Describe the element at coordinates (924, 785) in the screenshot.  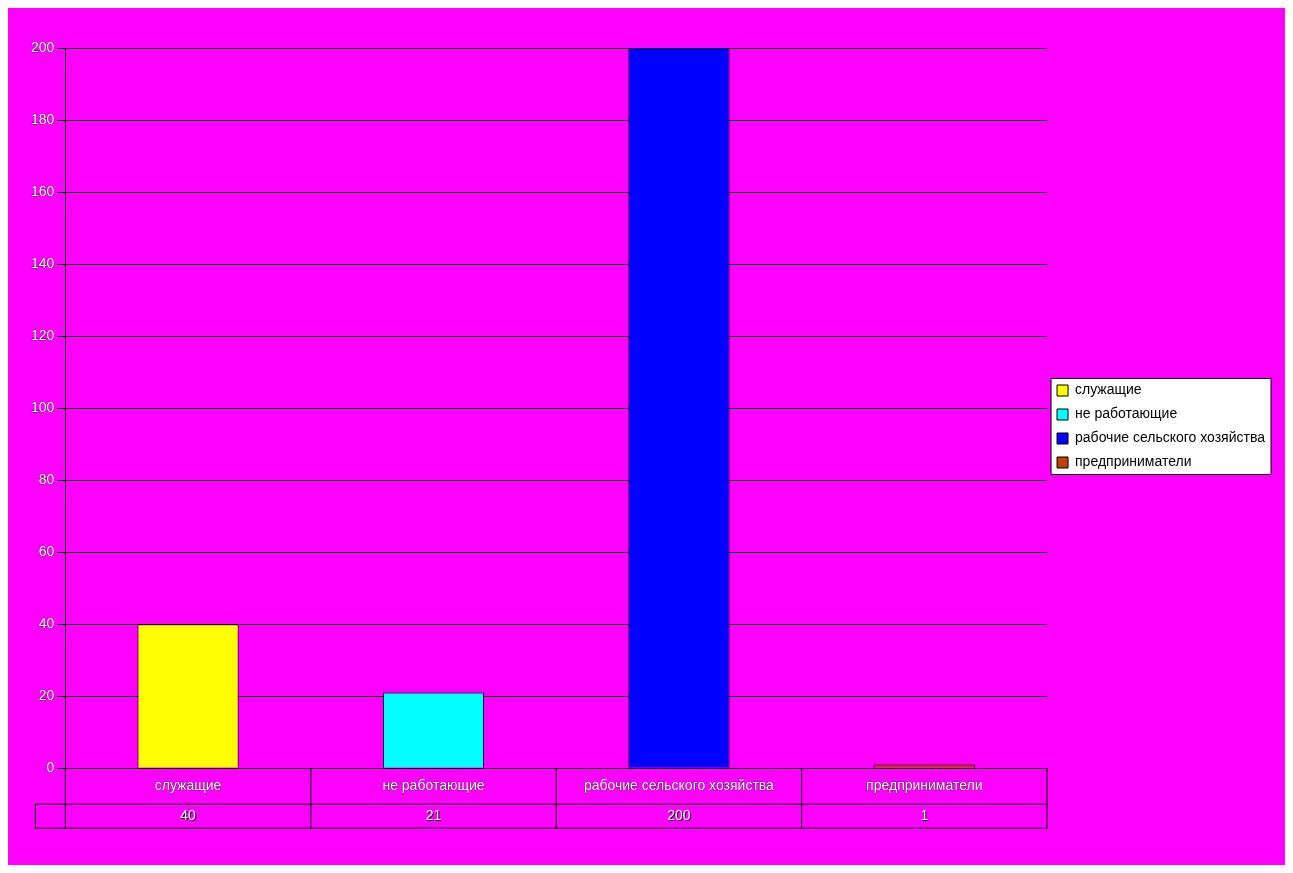
I see `x-tick-label: предприниматели` at that location.